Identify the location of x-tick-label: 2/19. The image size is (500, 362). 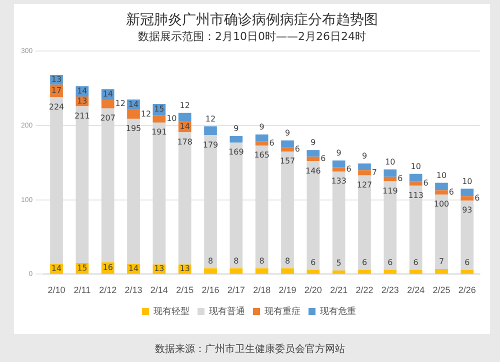
(287, 290).